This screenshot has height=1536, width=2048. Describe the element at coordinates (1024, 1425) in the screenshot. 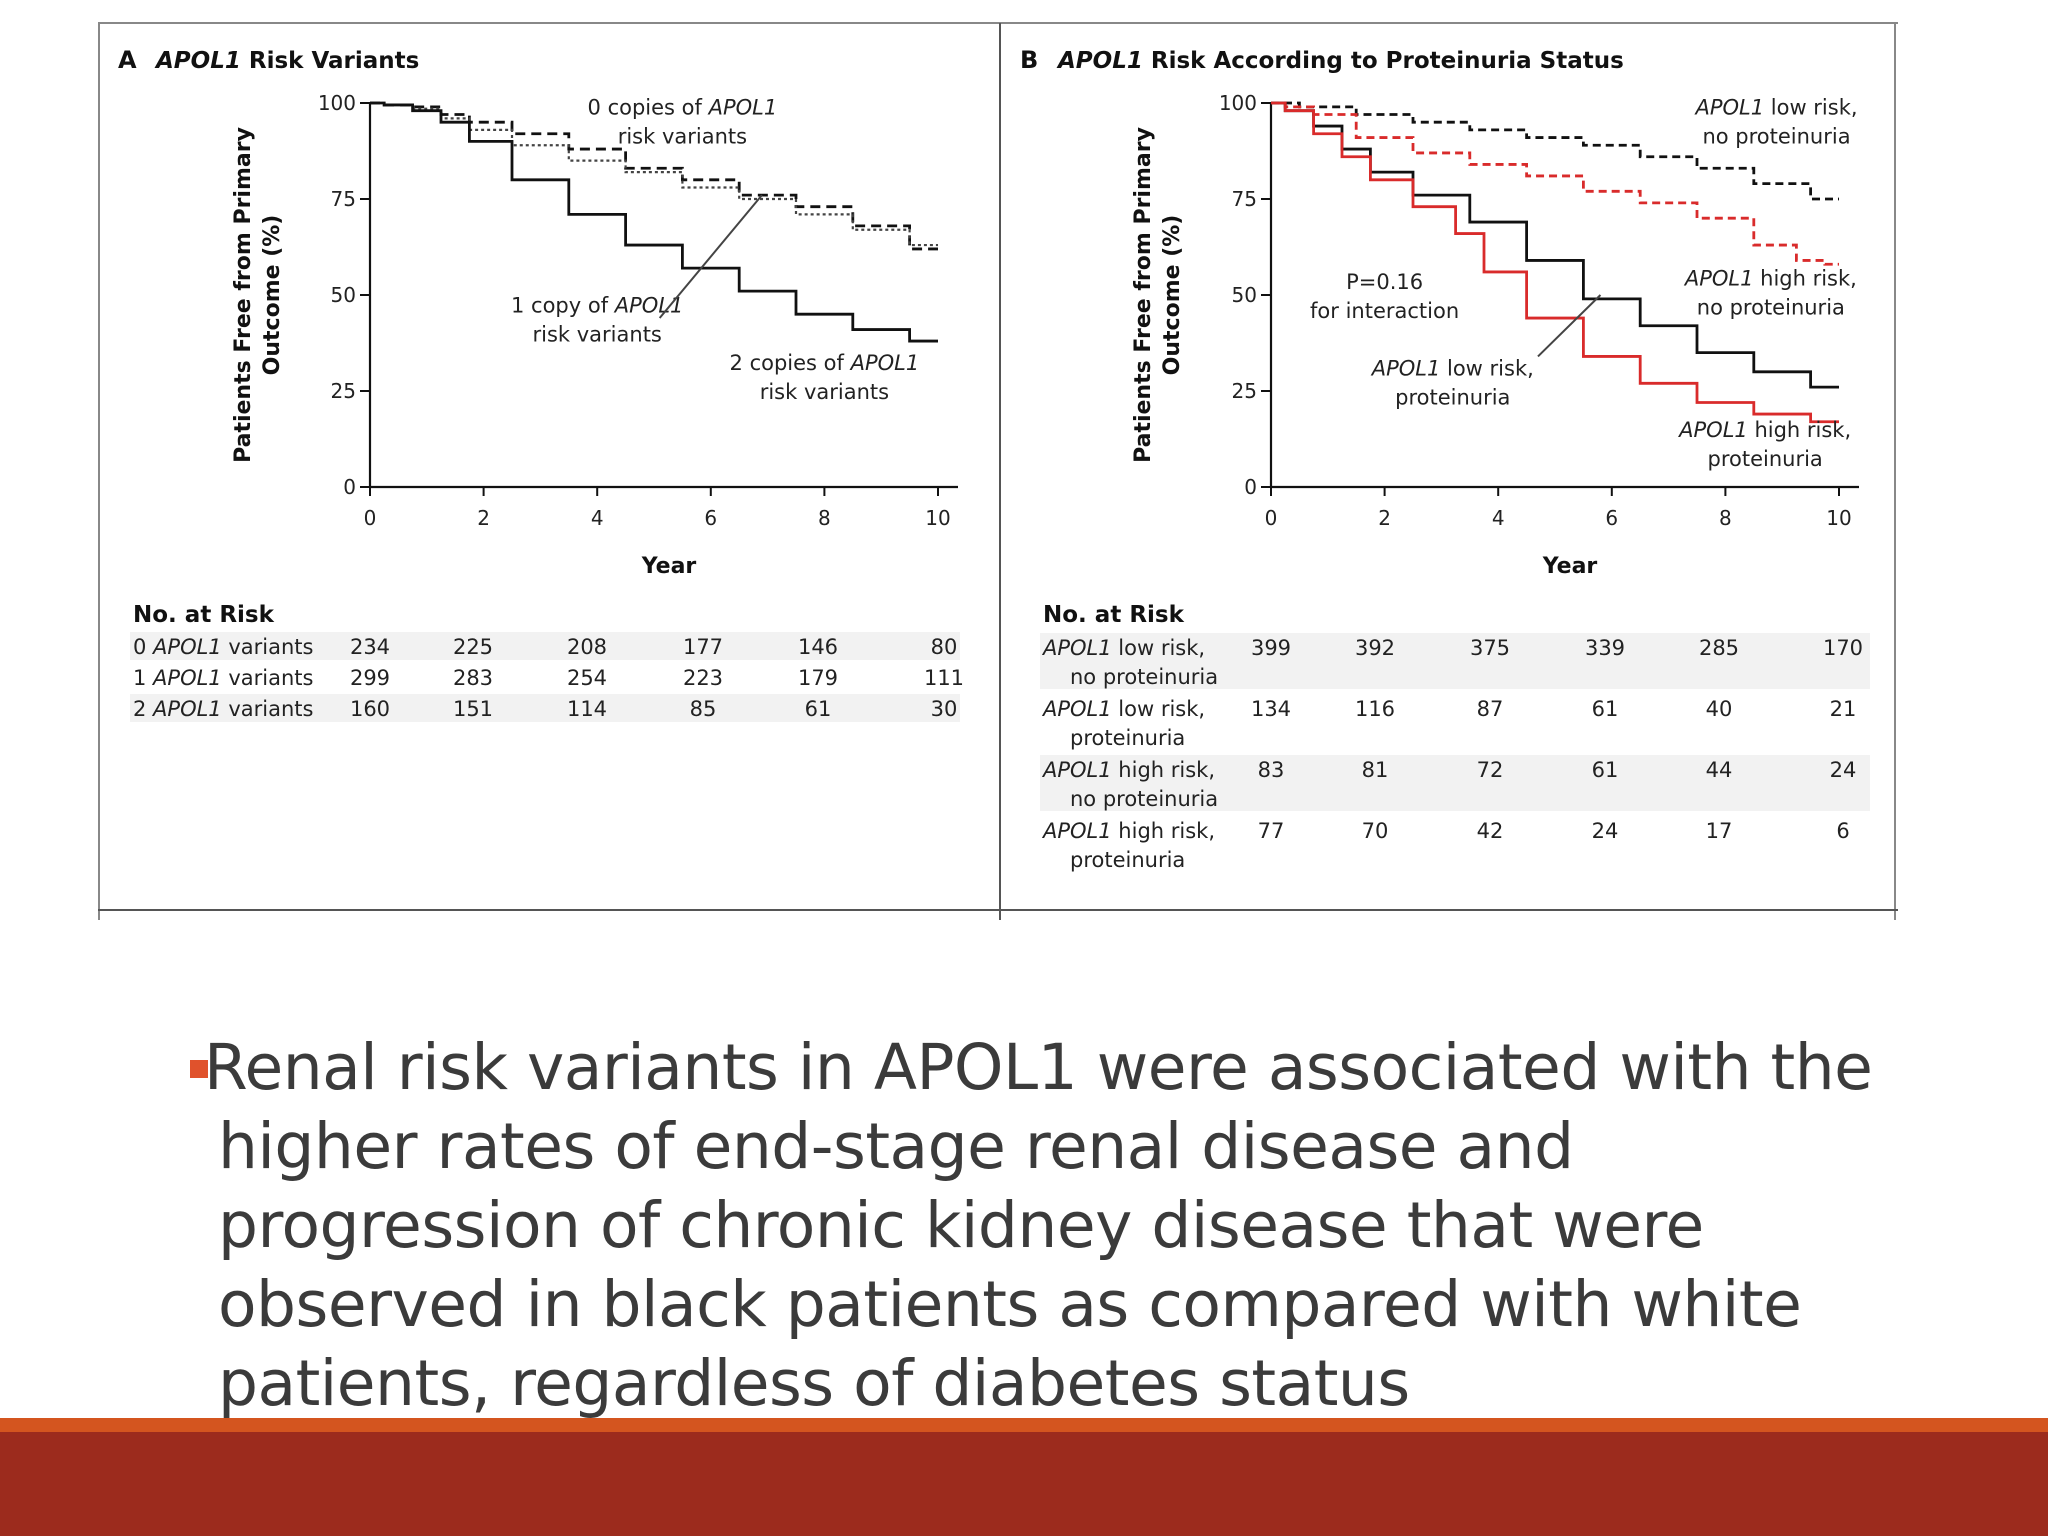

I see `footer-accent-line` at that location.